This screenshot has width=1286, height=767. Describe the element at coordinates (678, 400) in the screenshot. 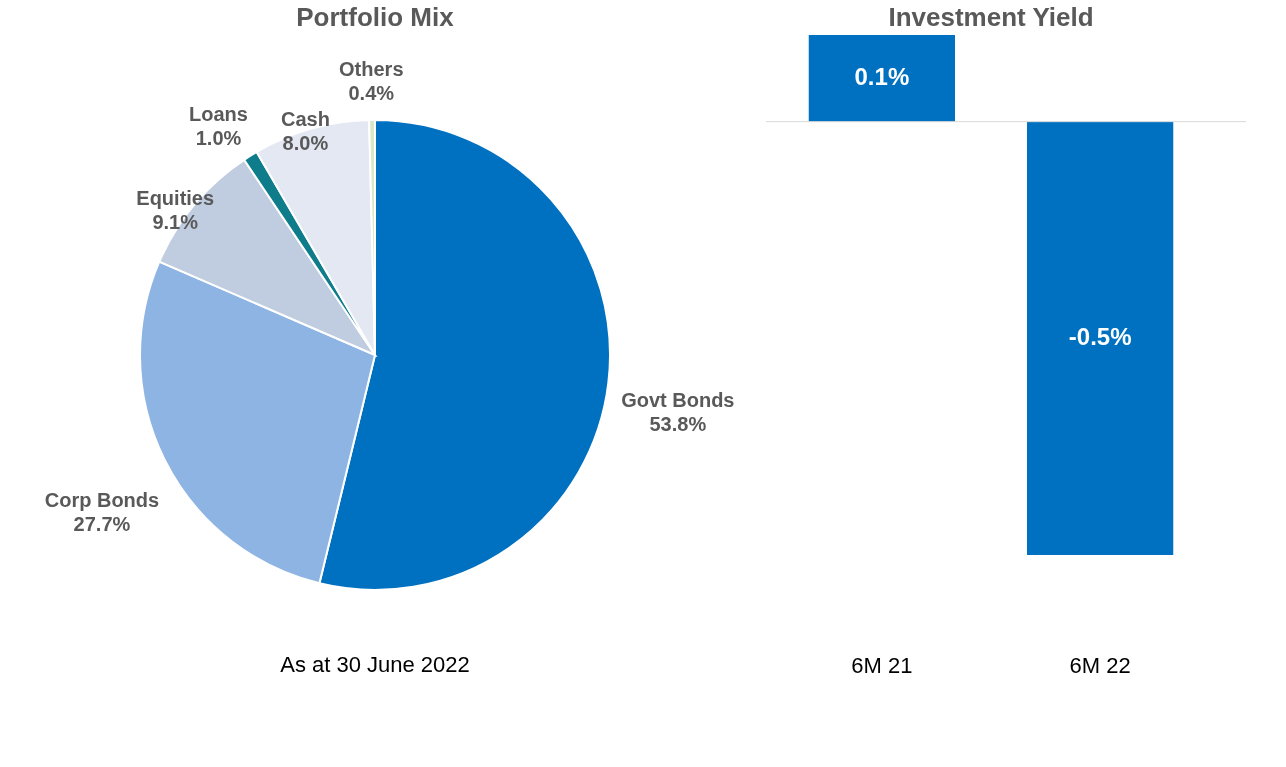

I see `slice-label: Govt Bonds` at that location.